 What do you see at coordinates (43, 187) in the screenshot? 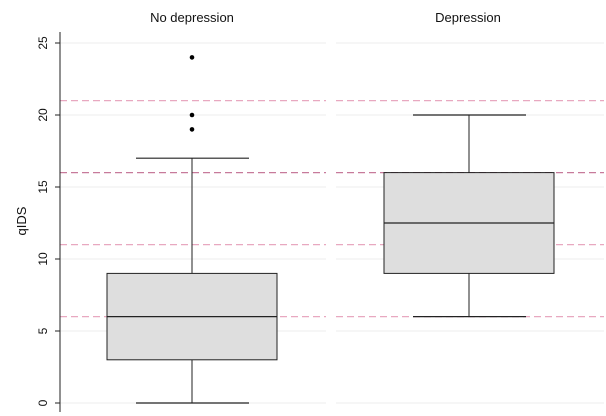
I see `y-tick-label-3: 15` at bounding box center [43, 187].